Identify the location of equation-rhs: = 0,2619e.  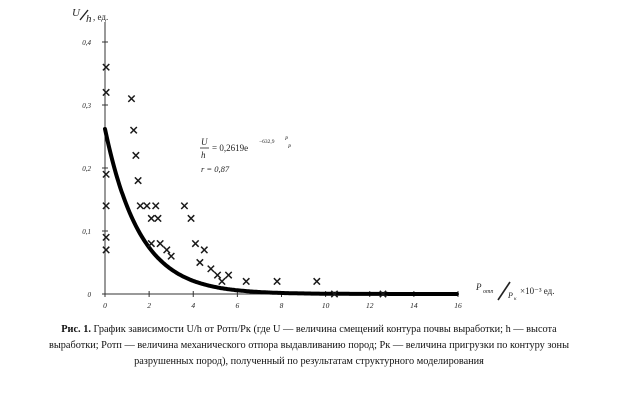
(230, 148).